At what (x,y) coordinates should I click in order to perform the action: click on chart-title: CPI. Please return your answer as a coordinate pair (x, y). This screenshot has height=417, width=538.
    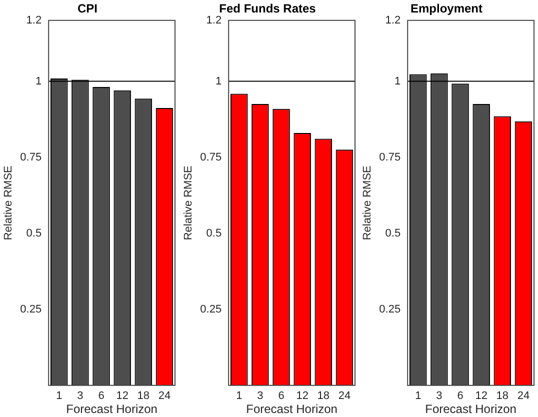
    Looking at the image, I should click on (87, 9).